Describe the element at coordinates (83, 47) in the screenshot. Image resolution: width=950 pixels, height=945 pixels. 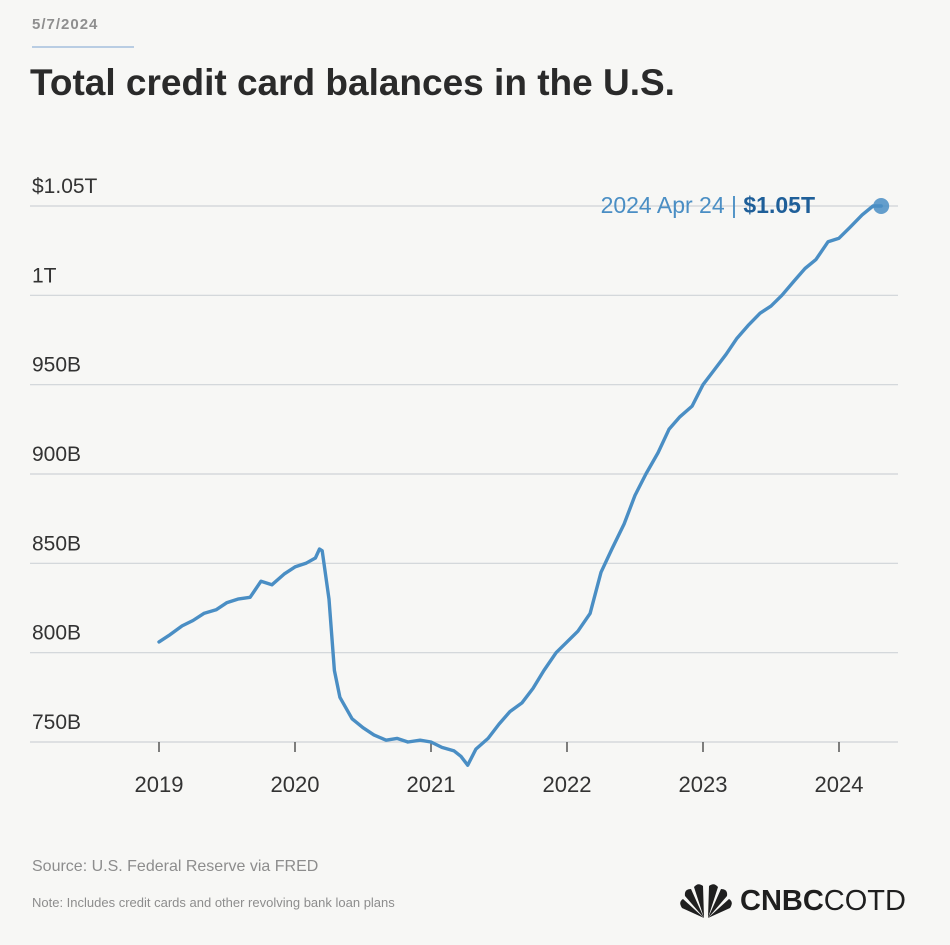
I see `date-underline` at that location.